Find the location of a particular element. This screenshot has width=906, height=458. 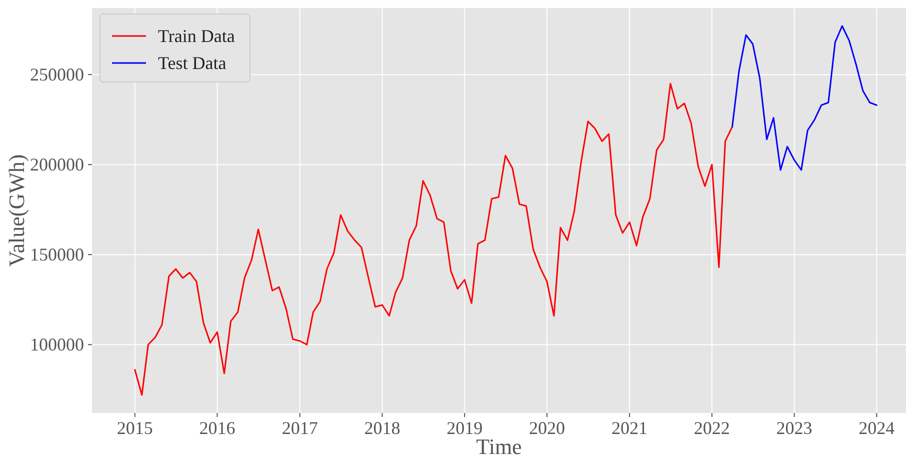

y-axis-title: Value(GWh) is located at coordinates (16, 210).